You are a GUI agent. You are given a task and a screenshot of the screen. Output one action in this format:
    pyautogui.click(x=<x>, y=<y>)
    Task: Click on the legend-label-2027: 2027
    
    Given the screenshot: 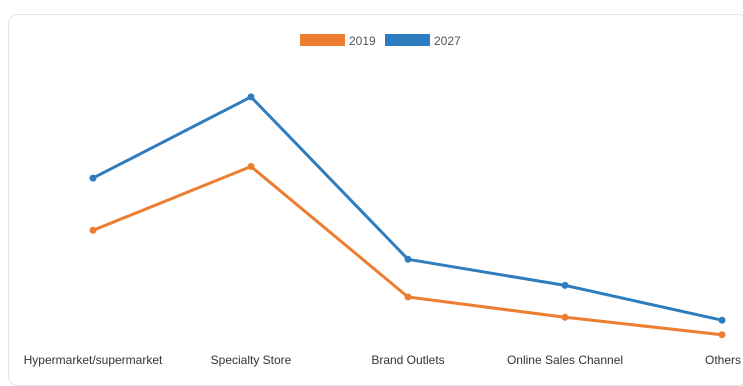 What is the action you would take?
    pyautogui.click(x=447, y=41)
    